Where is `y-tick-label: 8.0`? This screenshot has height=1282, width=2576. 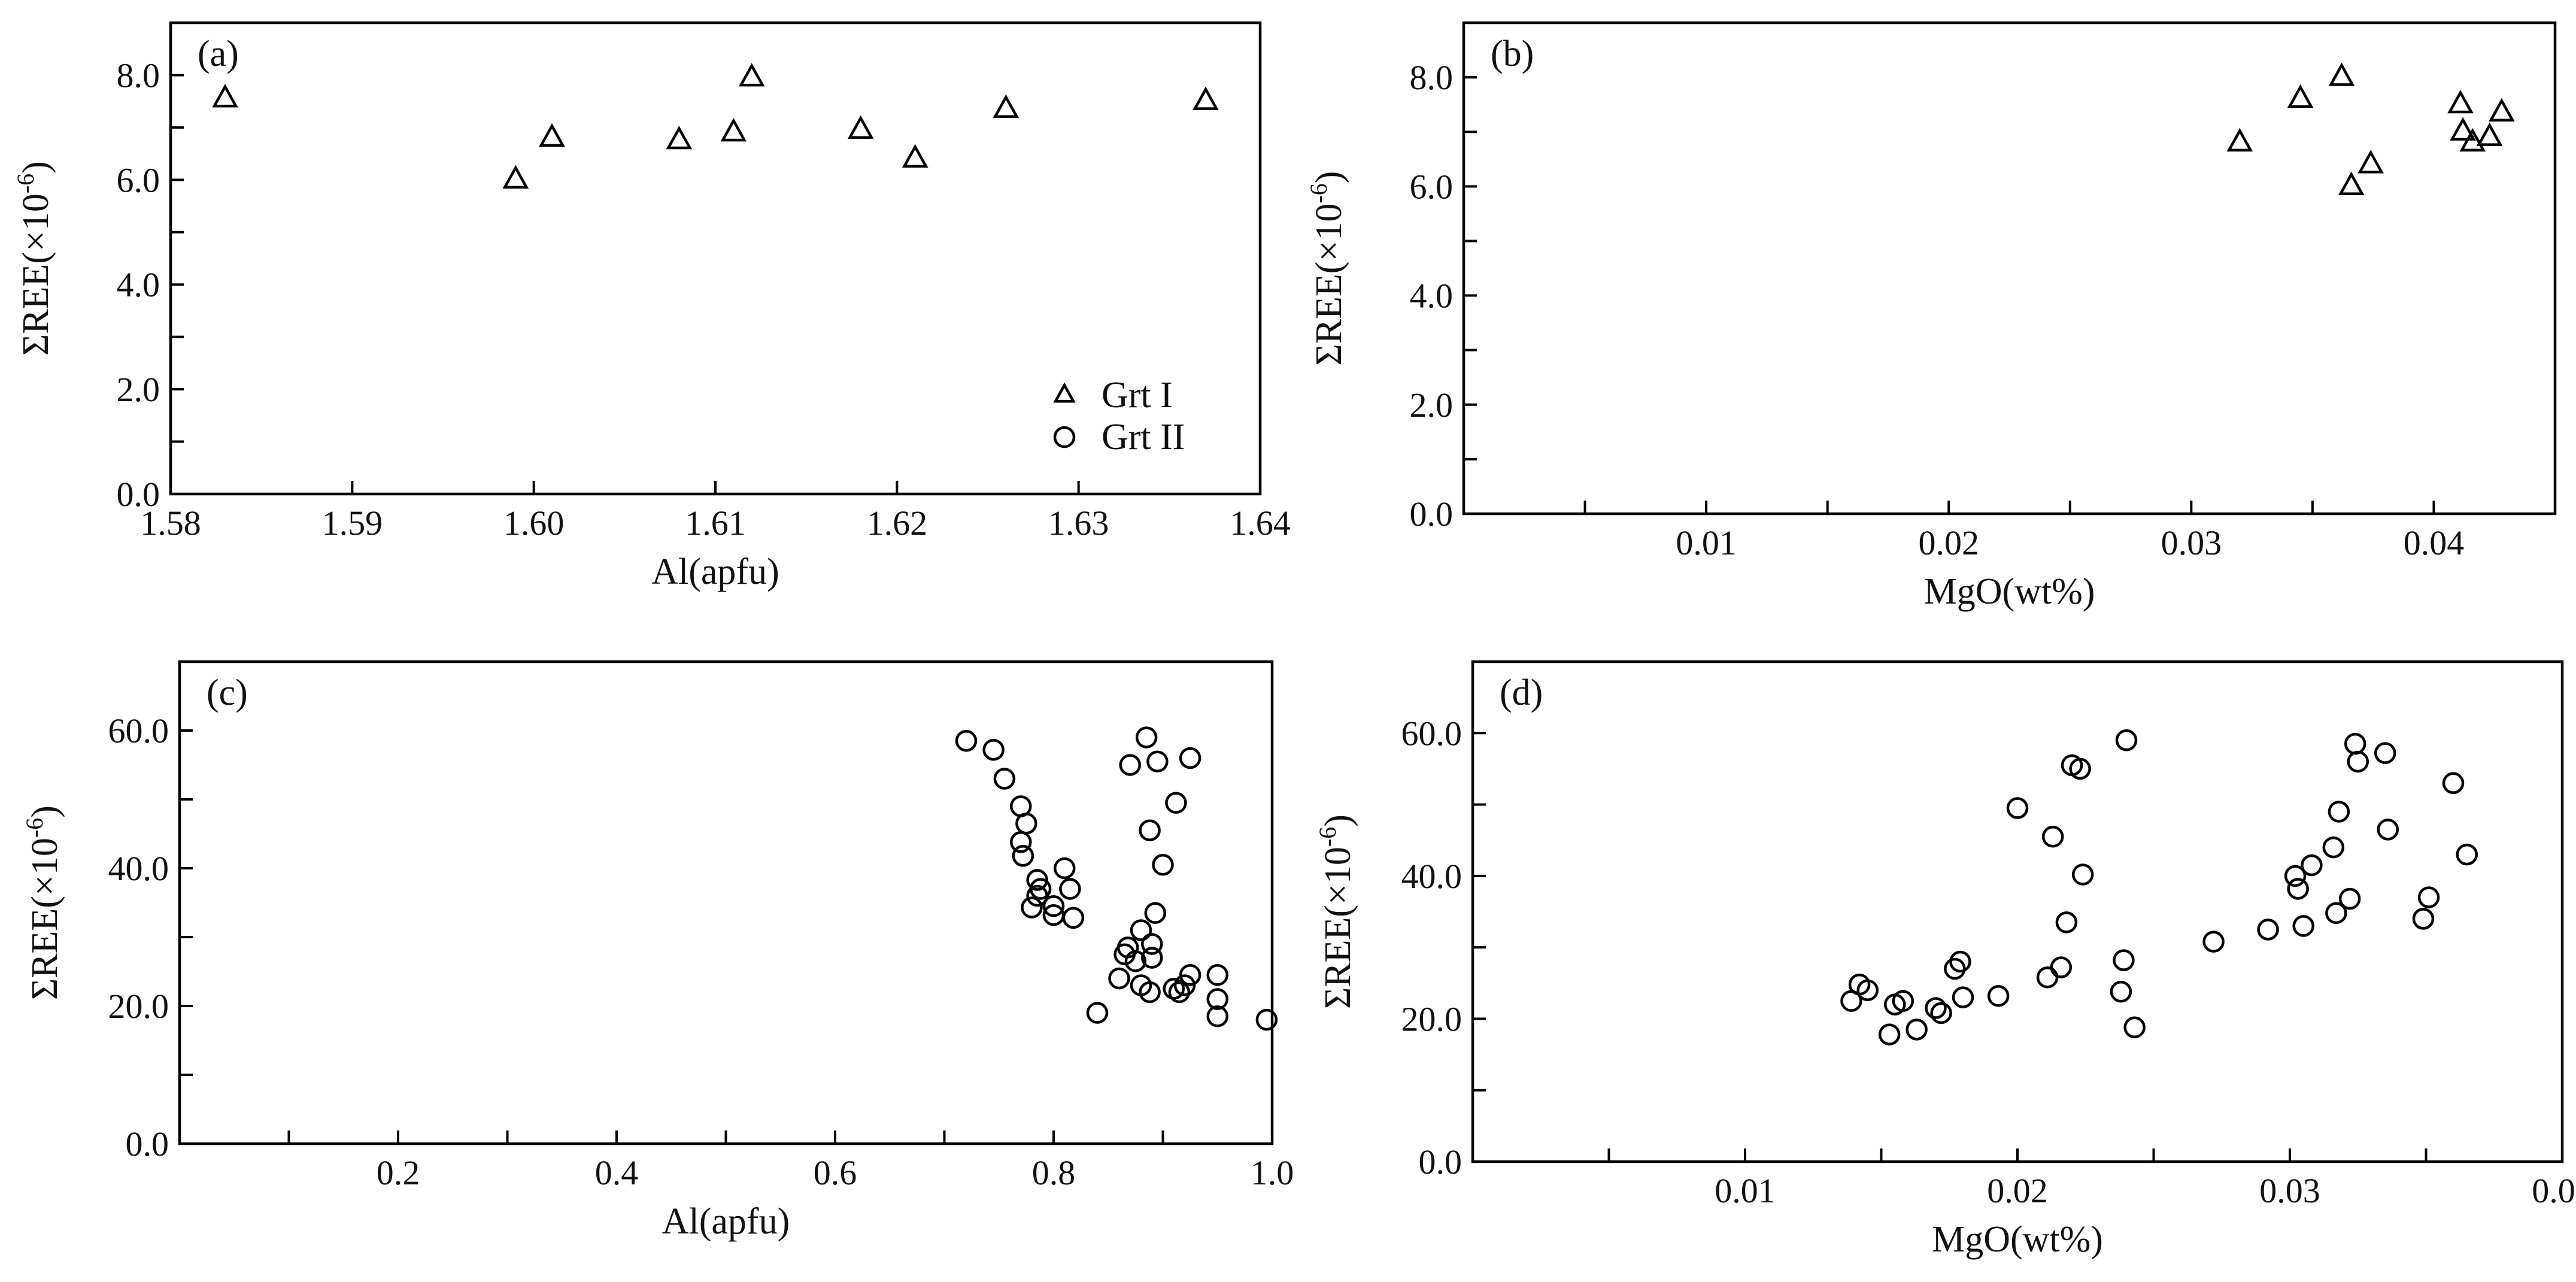 y-tick-label: 8.0 is located at coordinates (138, 75).